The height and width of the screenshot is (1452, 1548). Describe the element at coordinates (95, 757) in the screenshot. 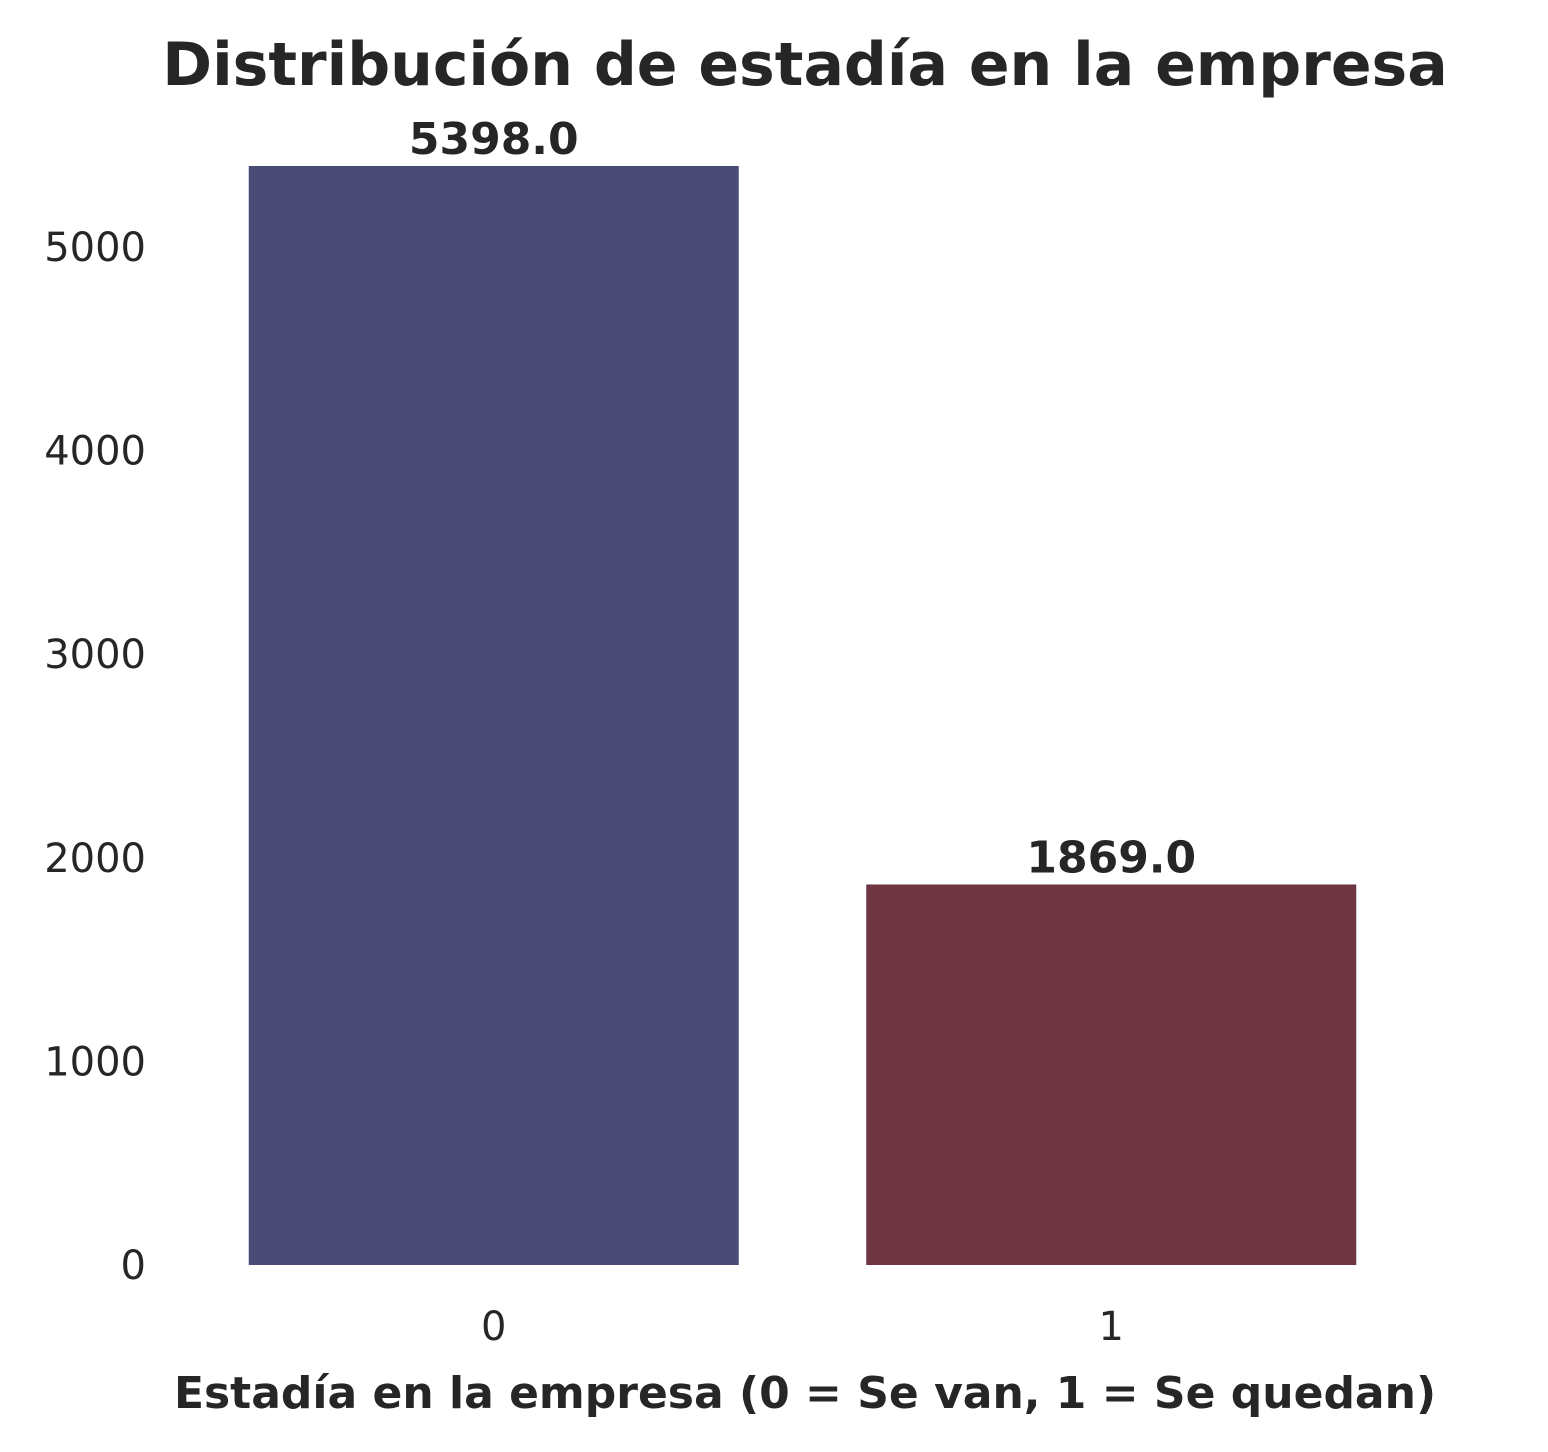

I see `y-axis-ticks: 0 1000 2000 3000 4000 5000` at that location.